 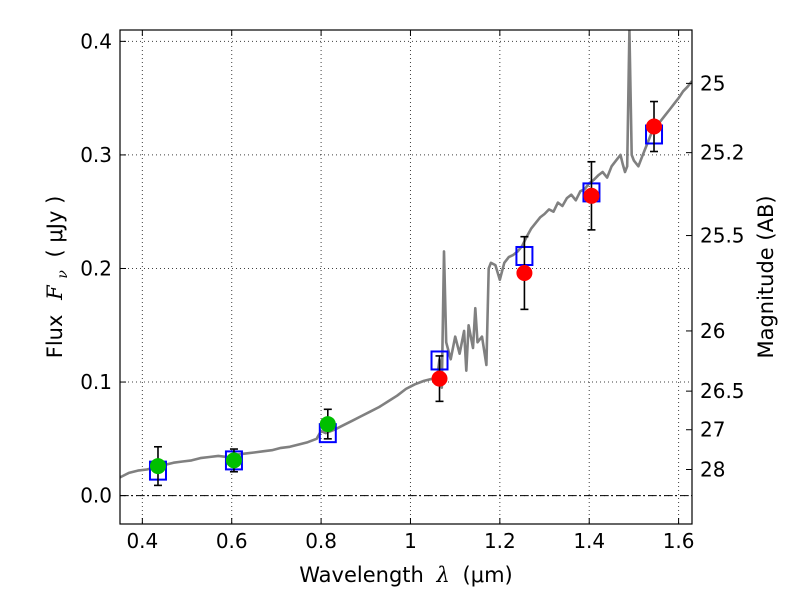 What do you see at coordinates (232, 541) in the screenshot?
I see `x-tick-label: 0.6` at bounding box center [232, 541].